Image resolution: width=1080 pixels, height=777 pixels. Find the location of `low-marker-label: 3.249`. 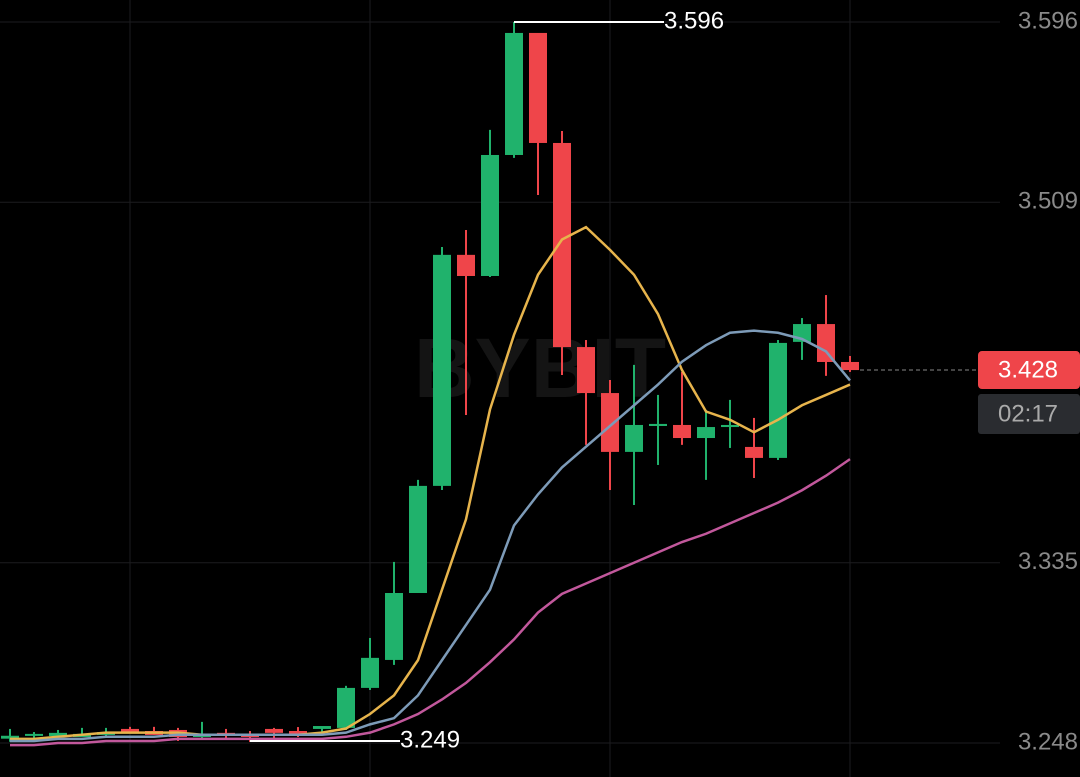

low-marker-label: 3.249 is located at coordinates (430, 739).